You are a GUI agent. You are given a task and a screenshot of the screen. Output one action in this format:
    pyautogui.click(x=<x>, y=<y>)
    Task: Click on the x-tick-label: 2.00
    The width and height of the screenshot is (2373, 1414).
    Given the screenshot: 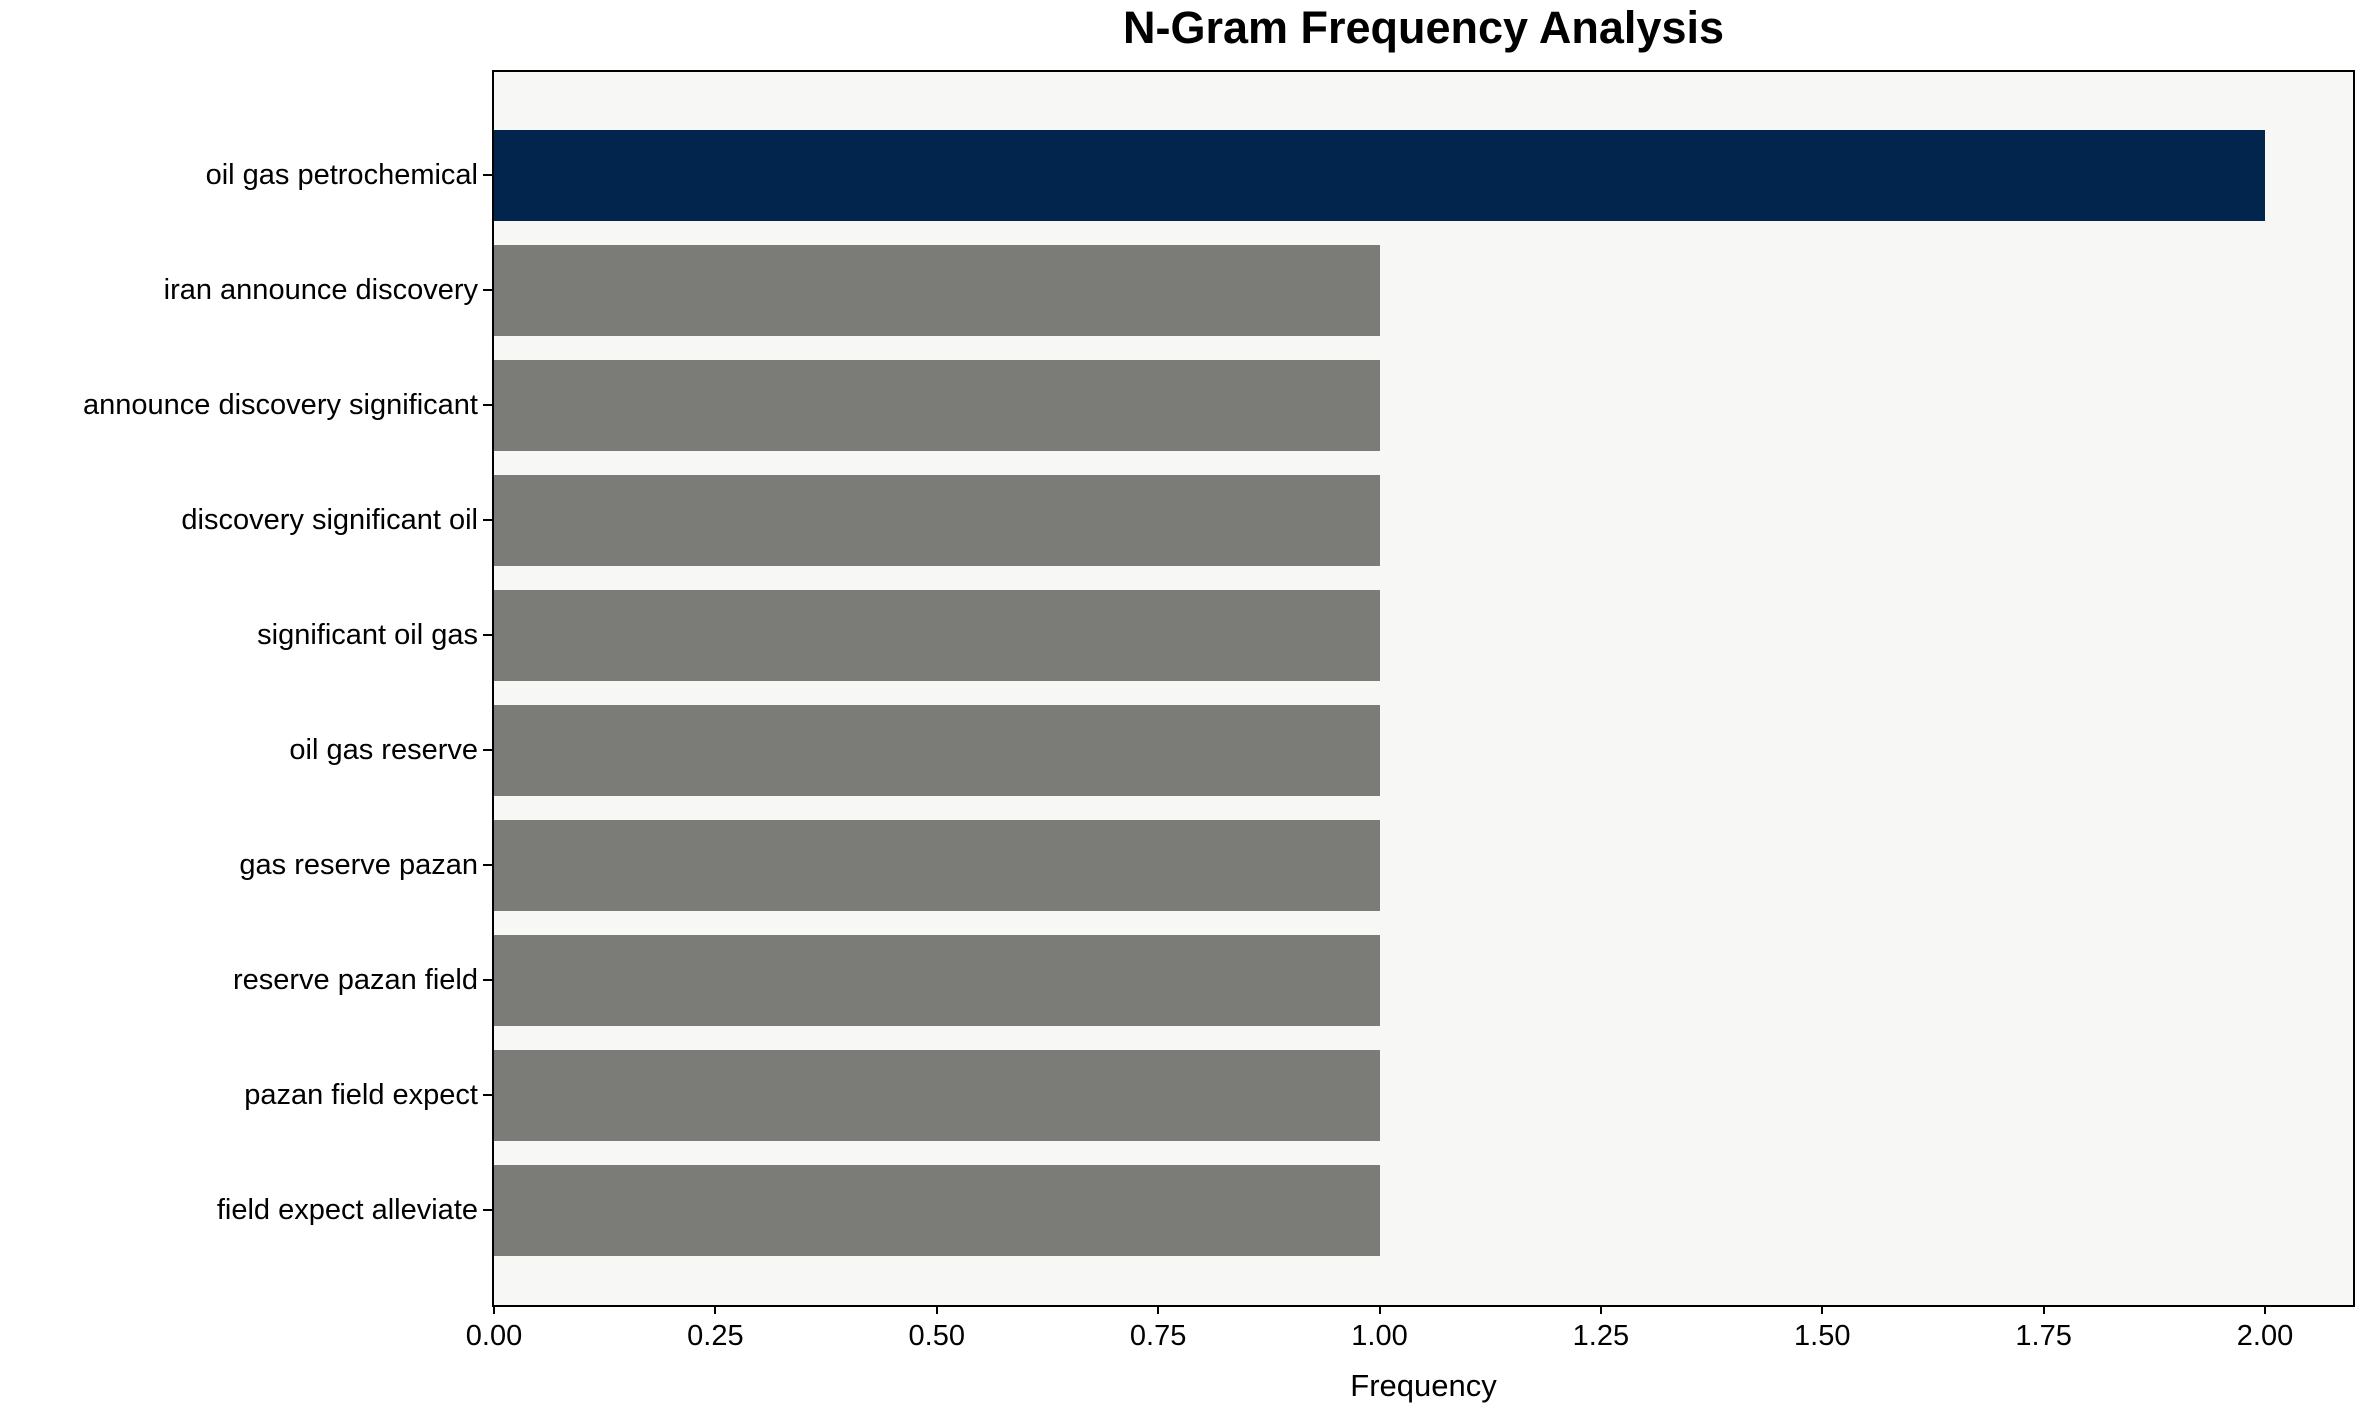 What is the action you would take?
    pyautogui.click(x=2265, y=1336)
    